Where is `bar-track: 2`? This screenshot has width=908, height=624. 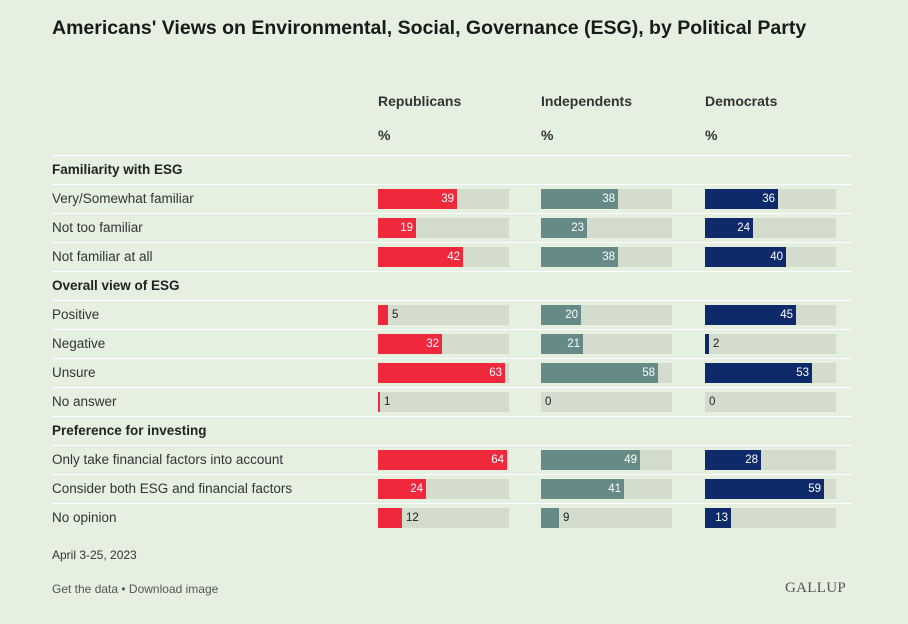
bar-track: 2 is located at coordinates (770, 344).